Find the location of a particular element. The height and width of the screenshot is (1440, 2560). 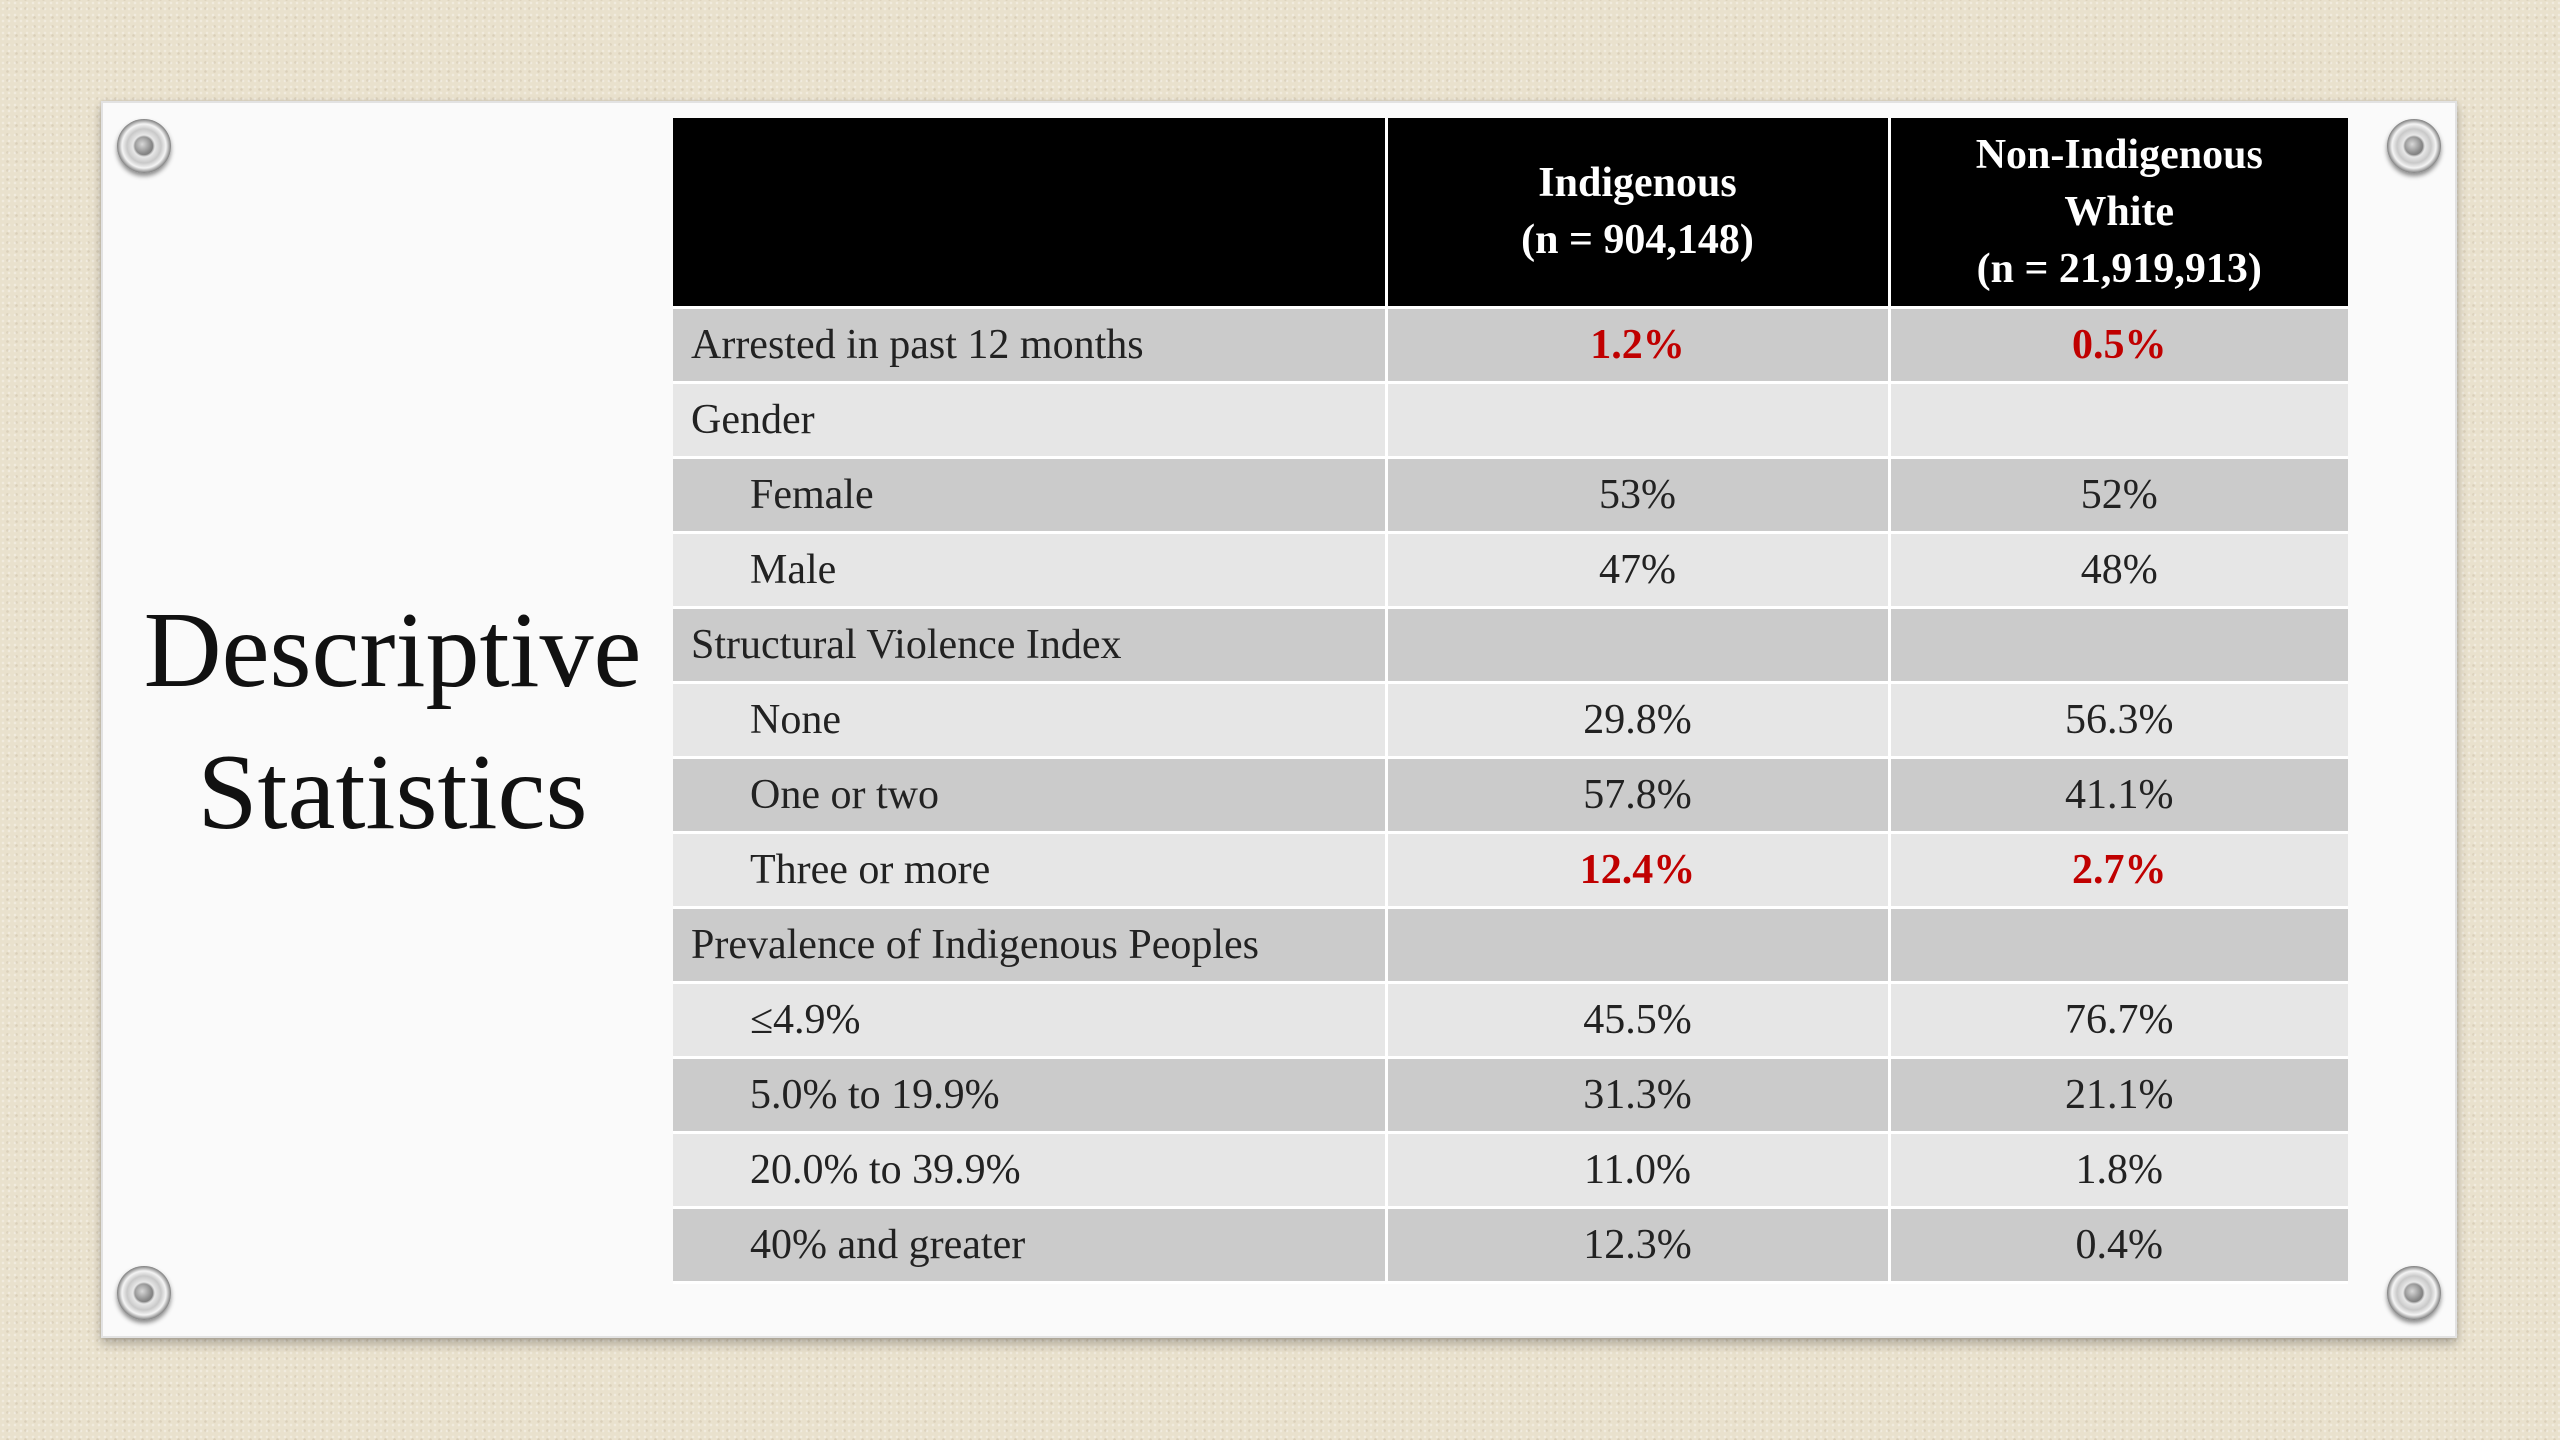

pushpin-top-left is located at coordinates (144, 146).